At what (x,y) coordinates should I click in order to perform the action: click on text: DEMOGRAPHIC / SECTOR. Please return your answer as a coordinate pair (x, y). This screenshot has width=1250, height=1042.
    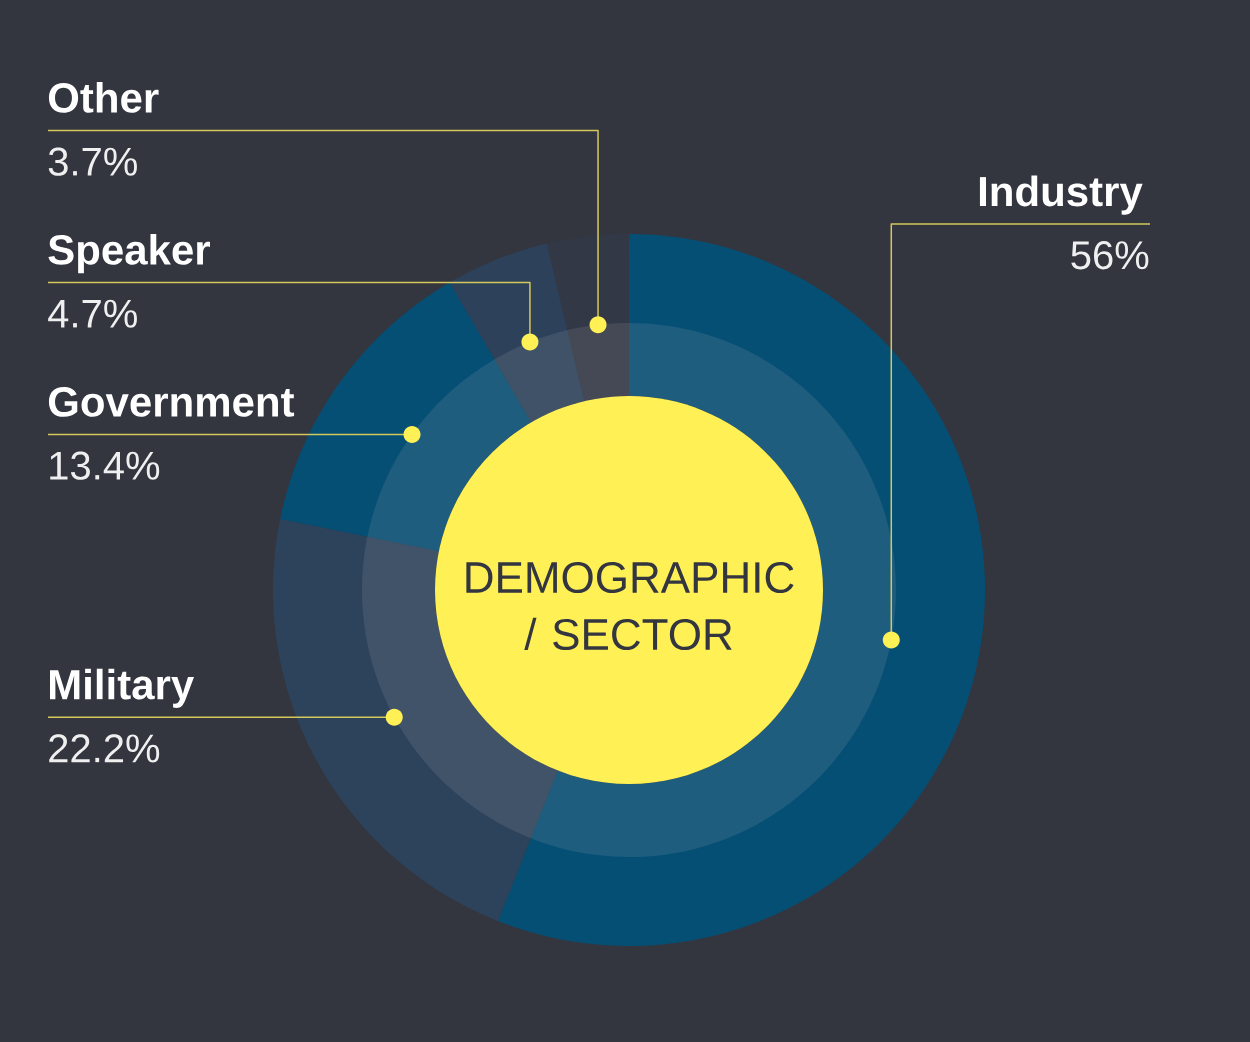
    Looking at the image, I should click on (630, 606).